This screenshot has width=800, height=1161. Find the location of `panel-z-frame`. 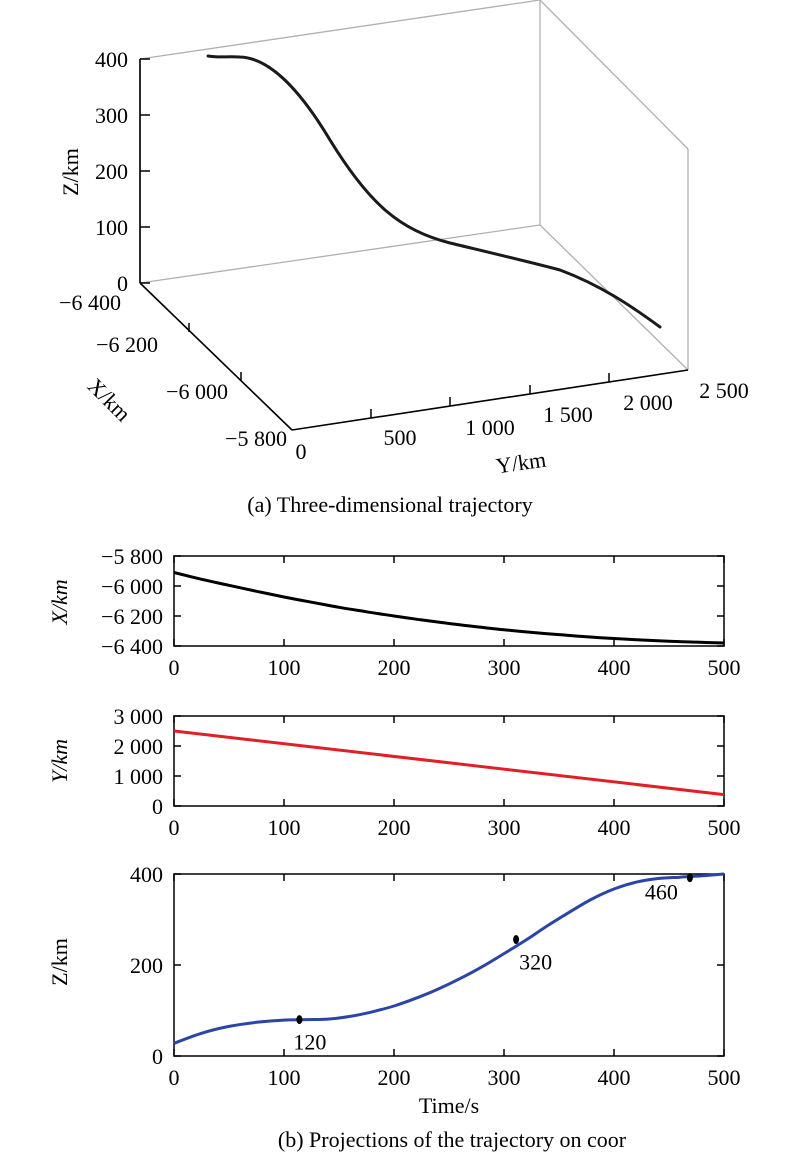

panel-z-frame is located at coordinates (449, 965).